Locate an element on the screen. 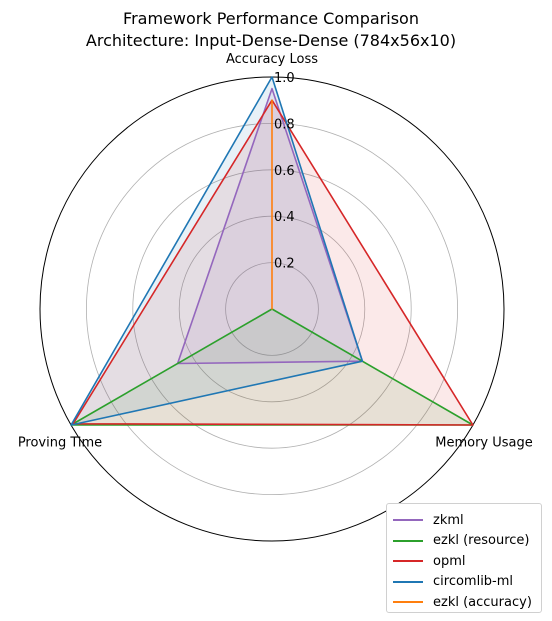 This screenshot has height=621, width=552. radial-tick-label: 0.4 is located at coordinates (284, 217).